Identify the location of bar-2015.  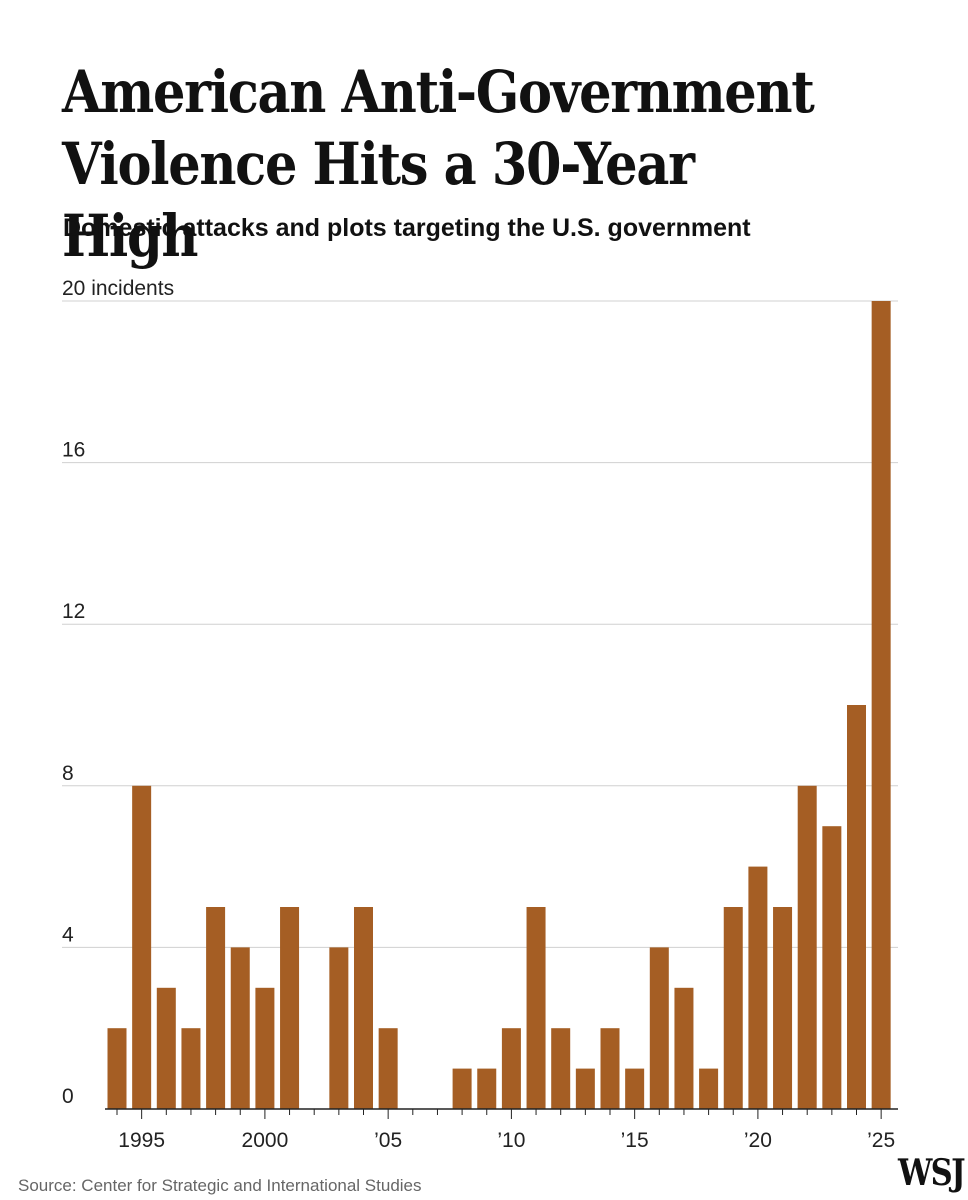
(635, 1088).